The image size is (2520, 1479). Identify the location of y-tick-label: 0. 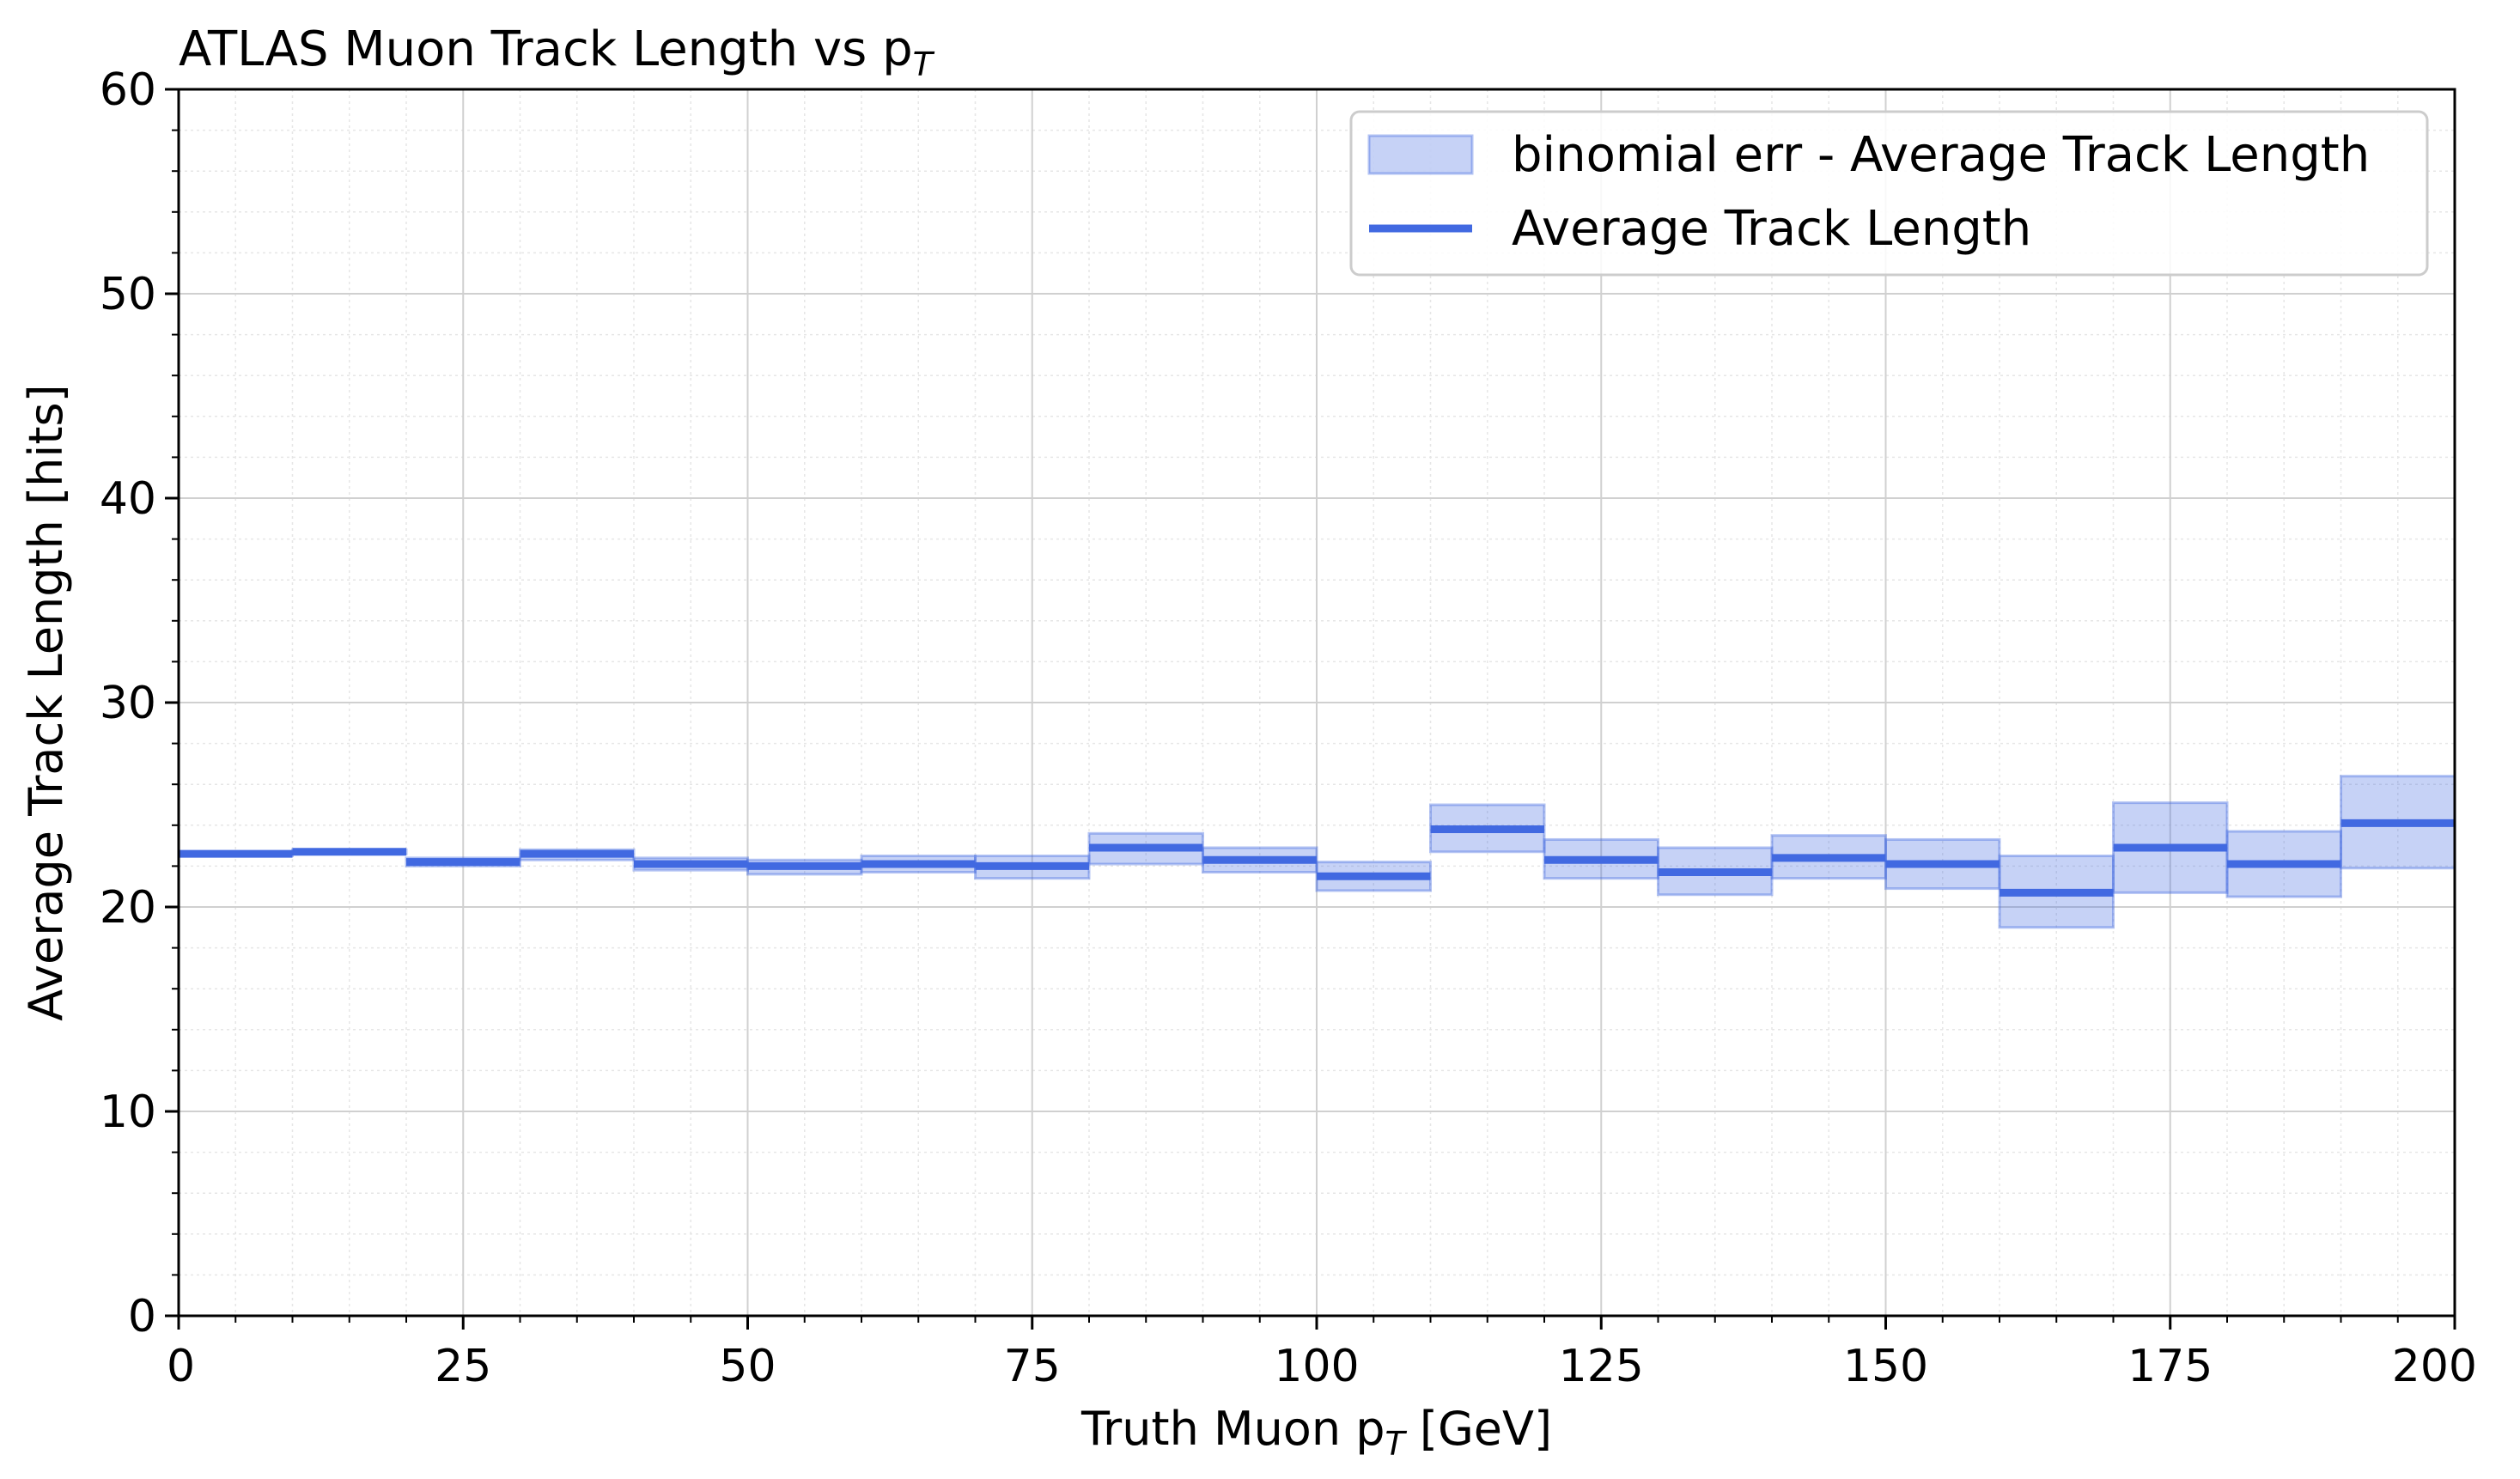
(142, 1316).